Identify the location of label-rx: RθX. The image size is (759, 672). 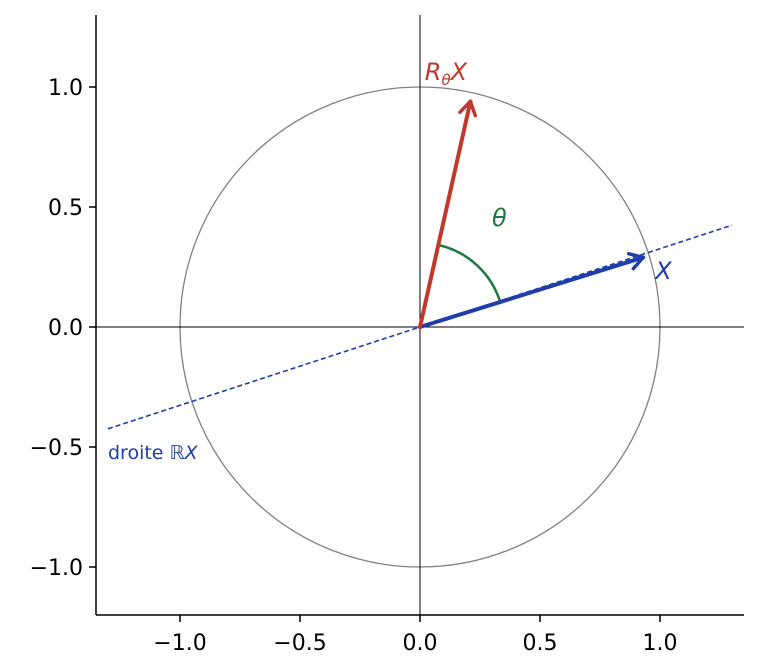
(446, 73).